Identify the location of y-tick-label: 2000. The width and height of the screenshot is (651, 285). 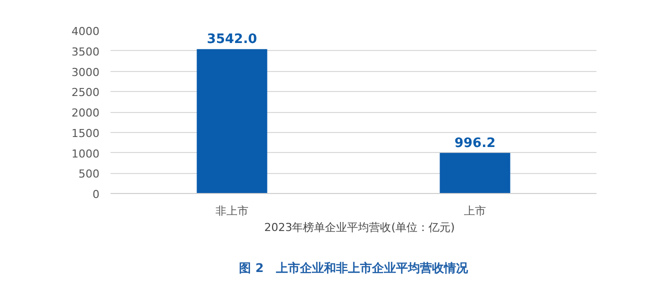
(86, 113).